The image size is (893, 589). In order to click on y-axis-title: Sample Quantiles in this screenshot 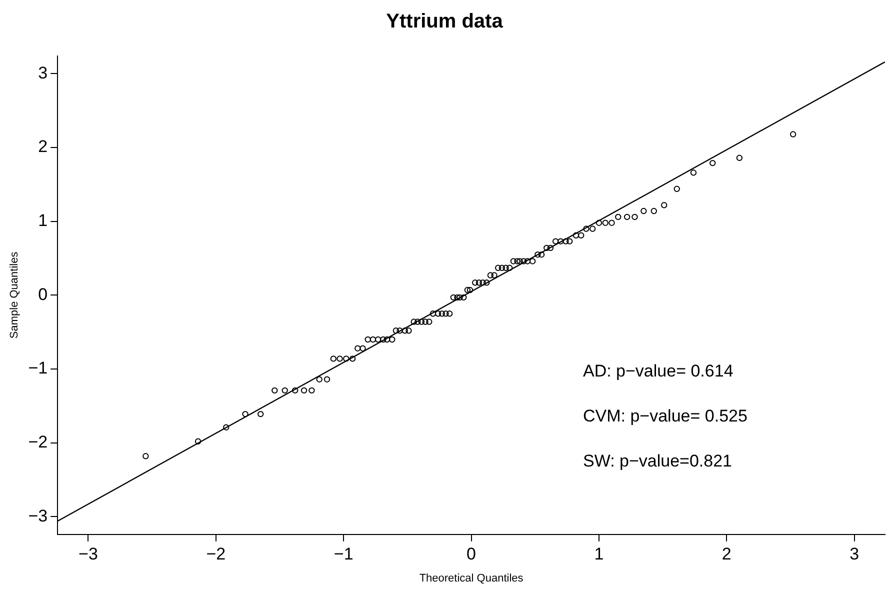, I will do `click(14, 295)`.